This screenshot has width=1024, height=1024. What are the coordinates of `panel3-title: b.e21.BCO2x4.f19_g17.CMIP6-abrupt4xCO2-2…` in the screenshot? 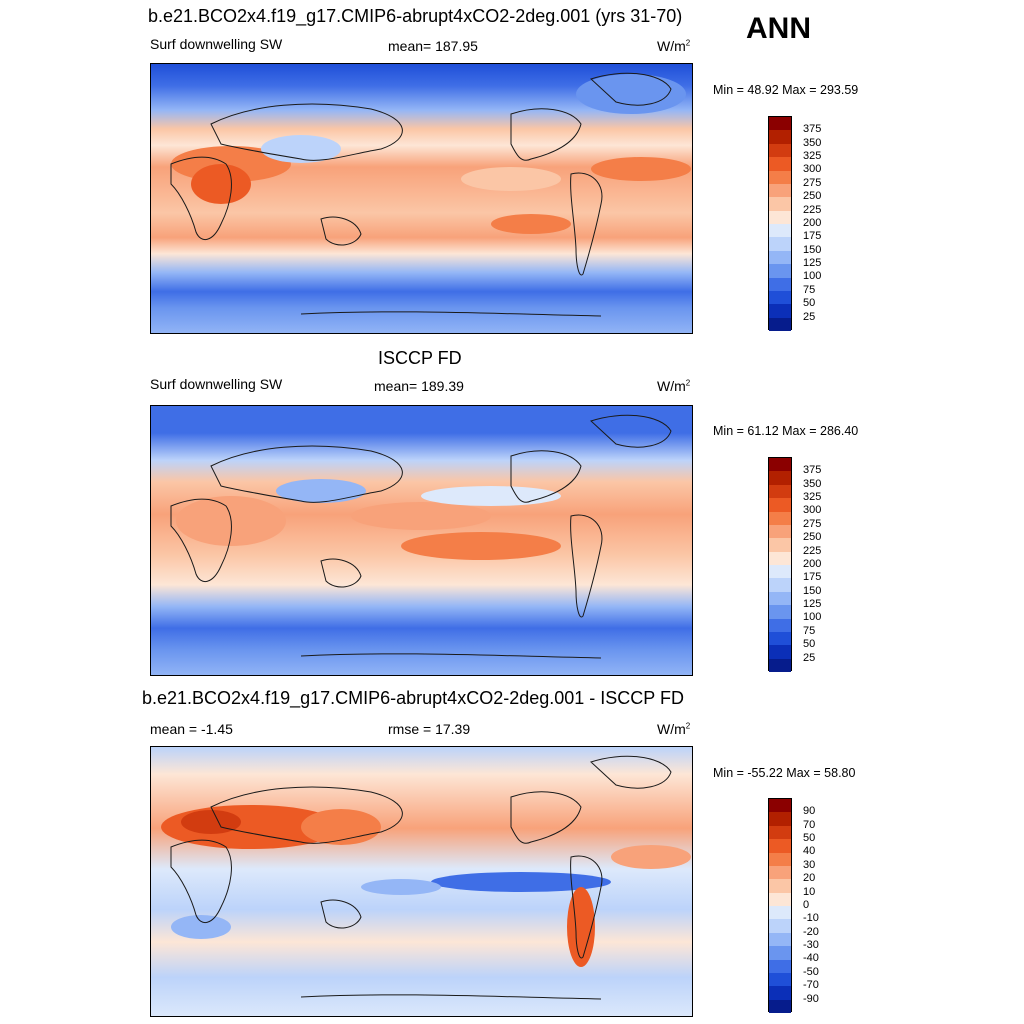 It's located at (413, 698).